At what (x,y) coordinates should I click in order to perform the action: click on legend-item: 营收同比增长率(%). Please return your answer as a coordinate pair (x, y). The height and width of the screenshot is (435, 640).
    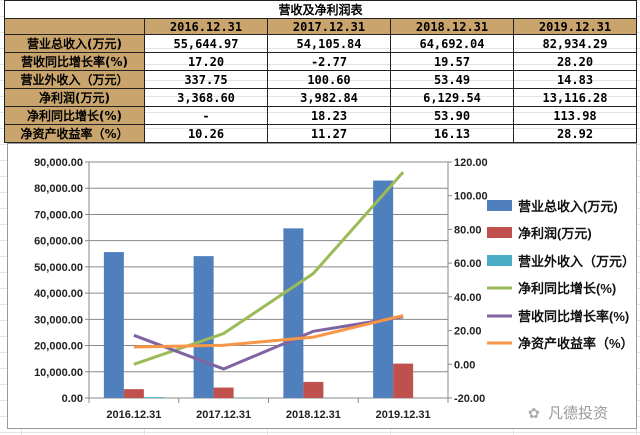
    Looking at the image, I should click on (558, 316).